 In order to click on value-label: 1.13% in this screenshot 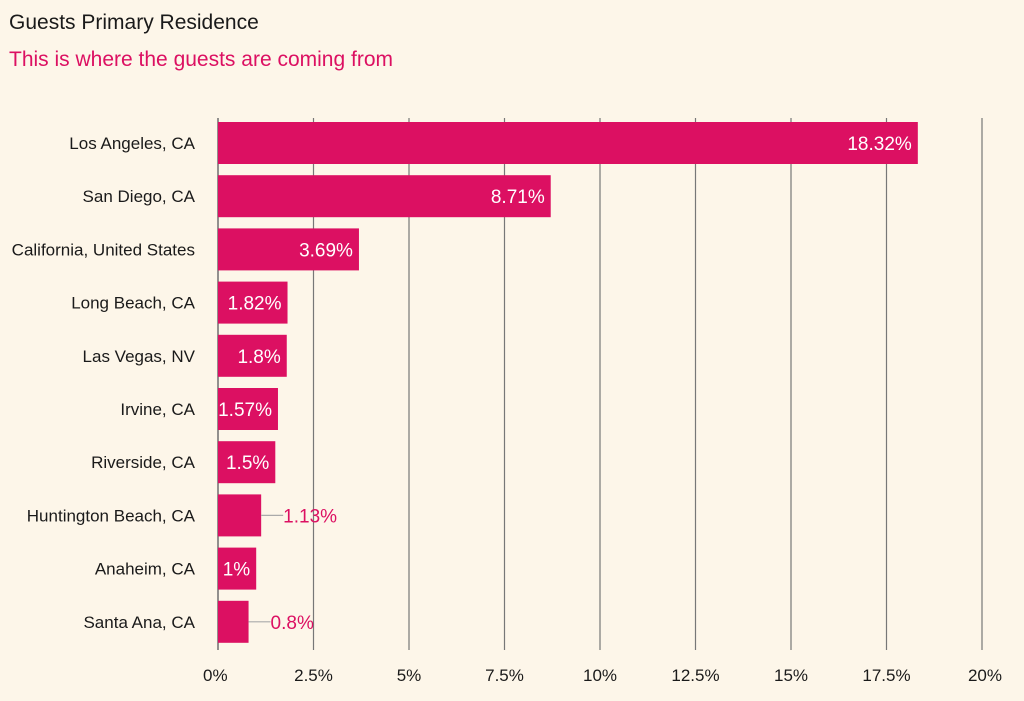, I will do `click(310, 516)`.